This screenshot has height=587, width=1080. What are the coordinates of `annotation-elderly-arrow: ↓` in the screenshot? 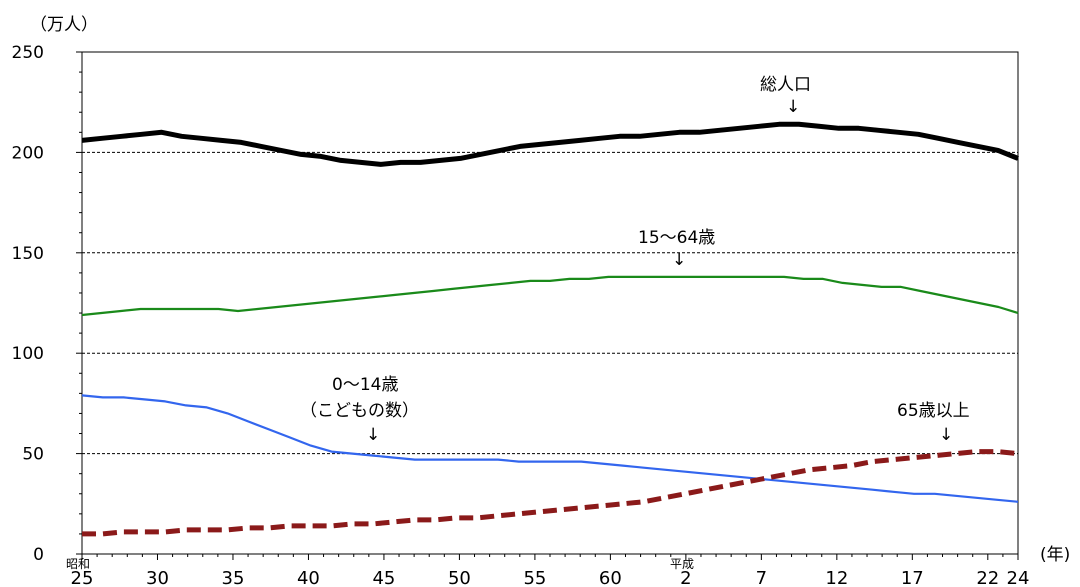 It's located at (946, 435).